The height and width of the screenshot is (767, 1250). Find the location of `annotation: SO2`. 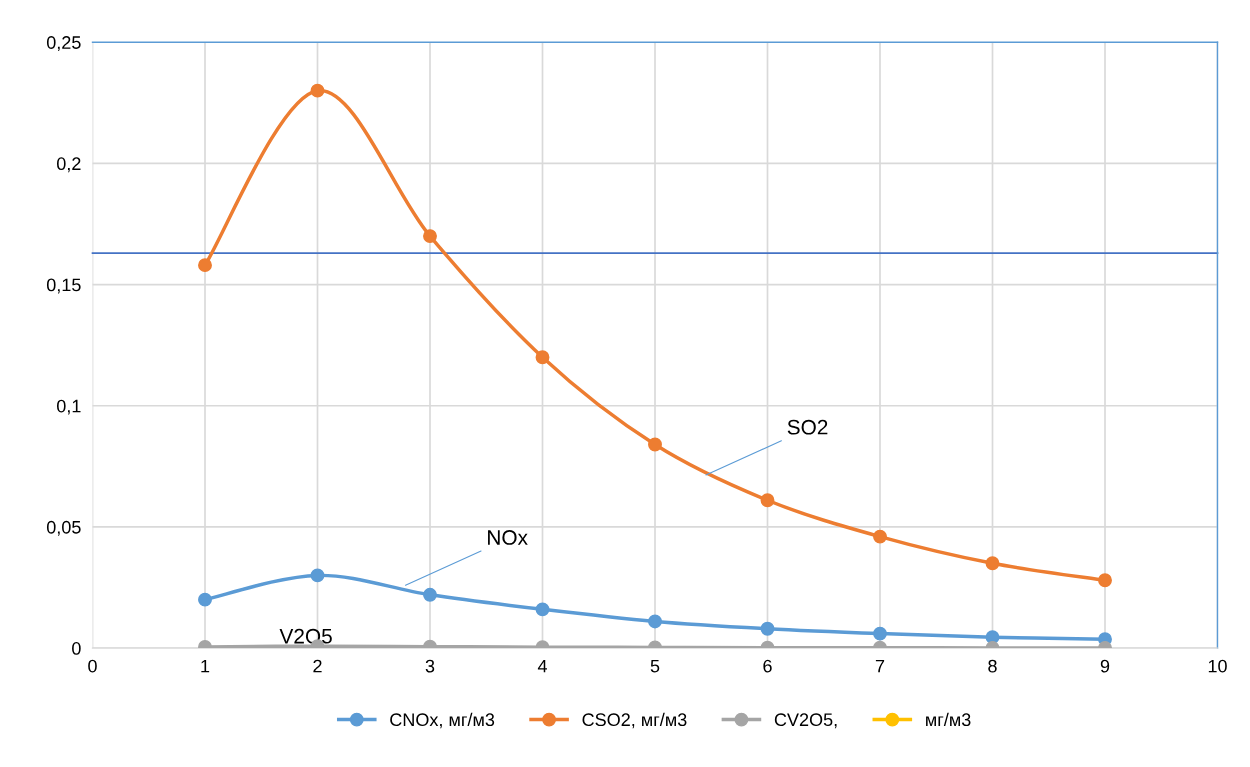

annotation: SO2 is located at coordinates (807, 427).